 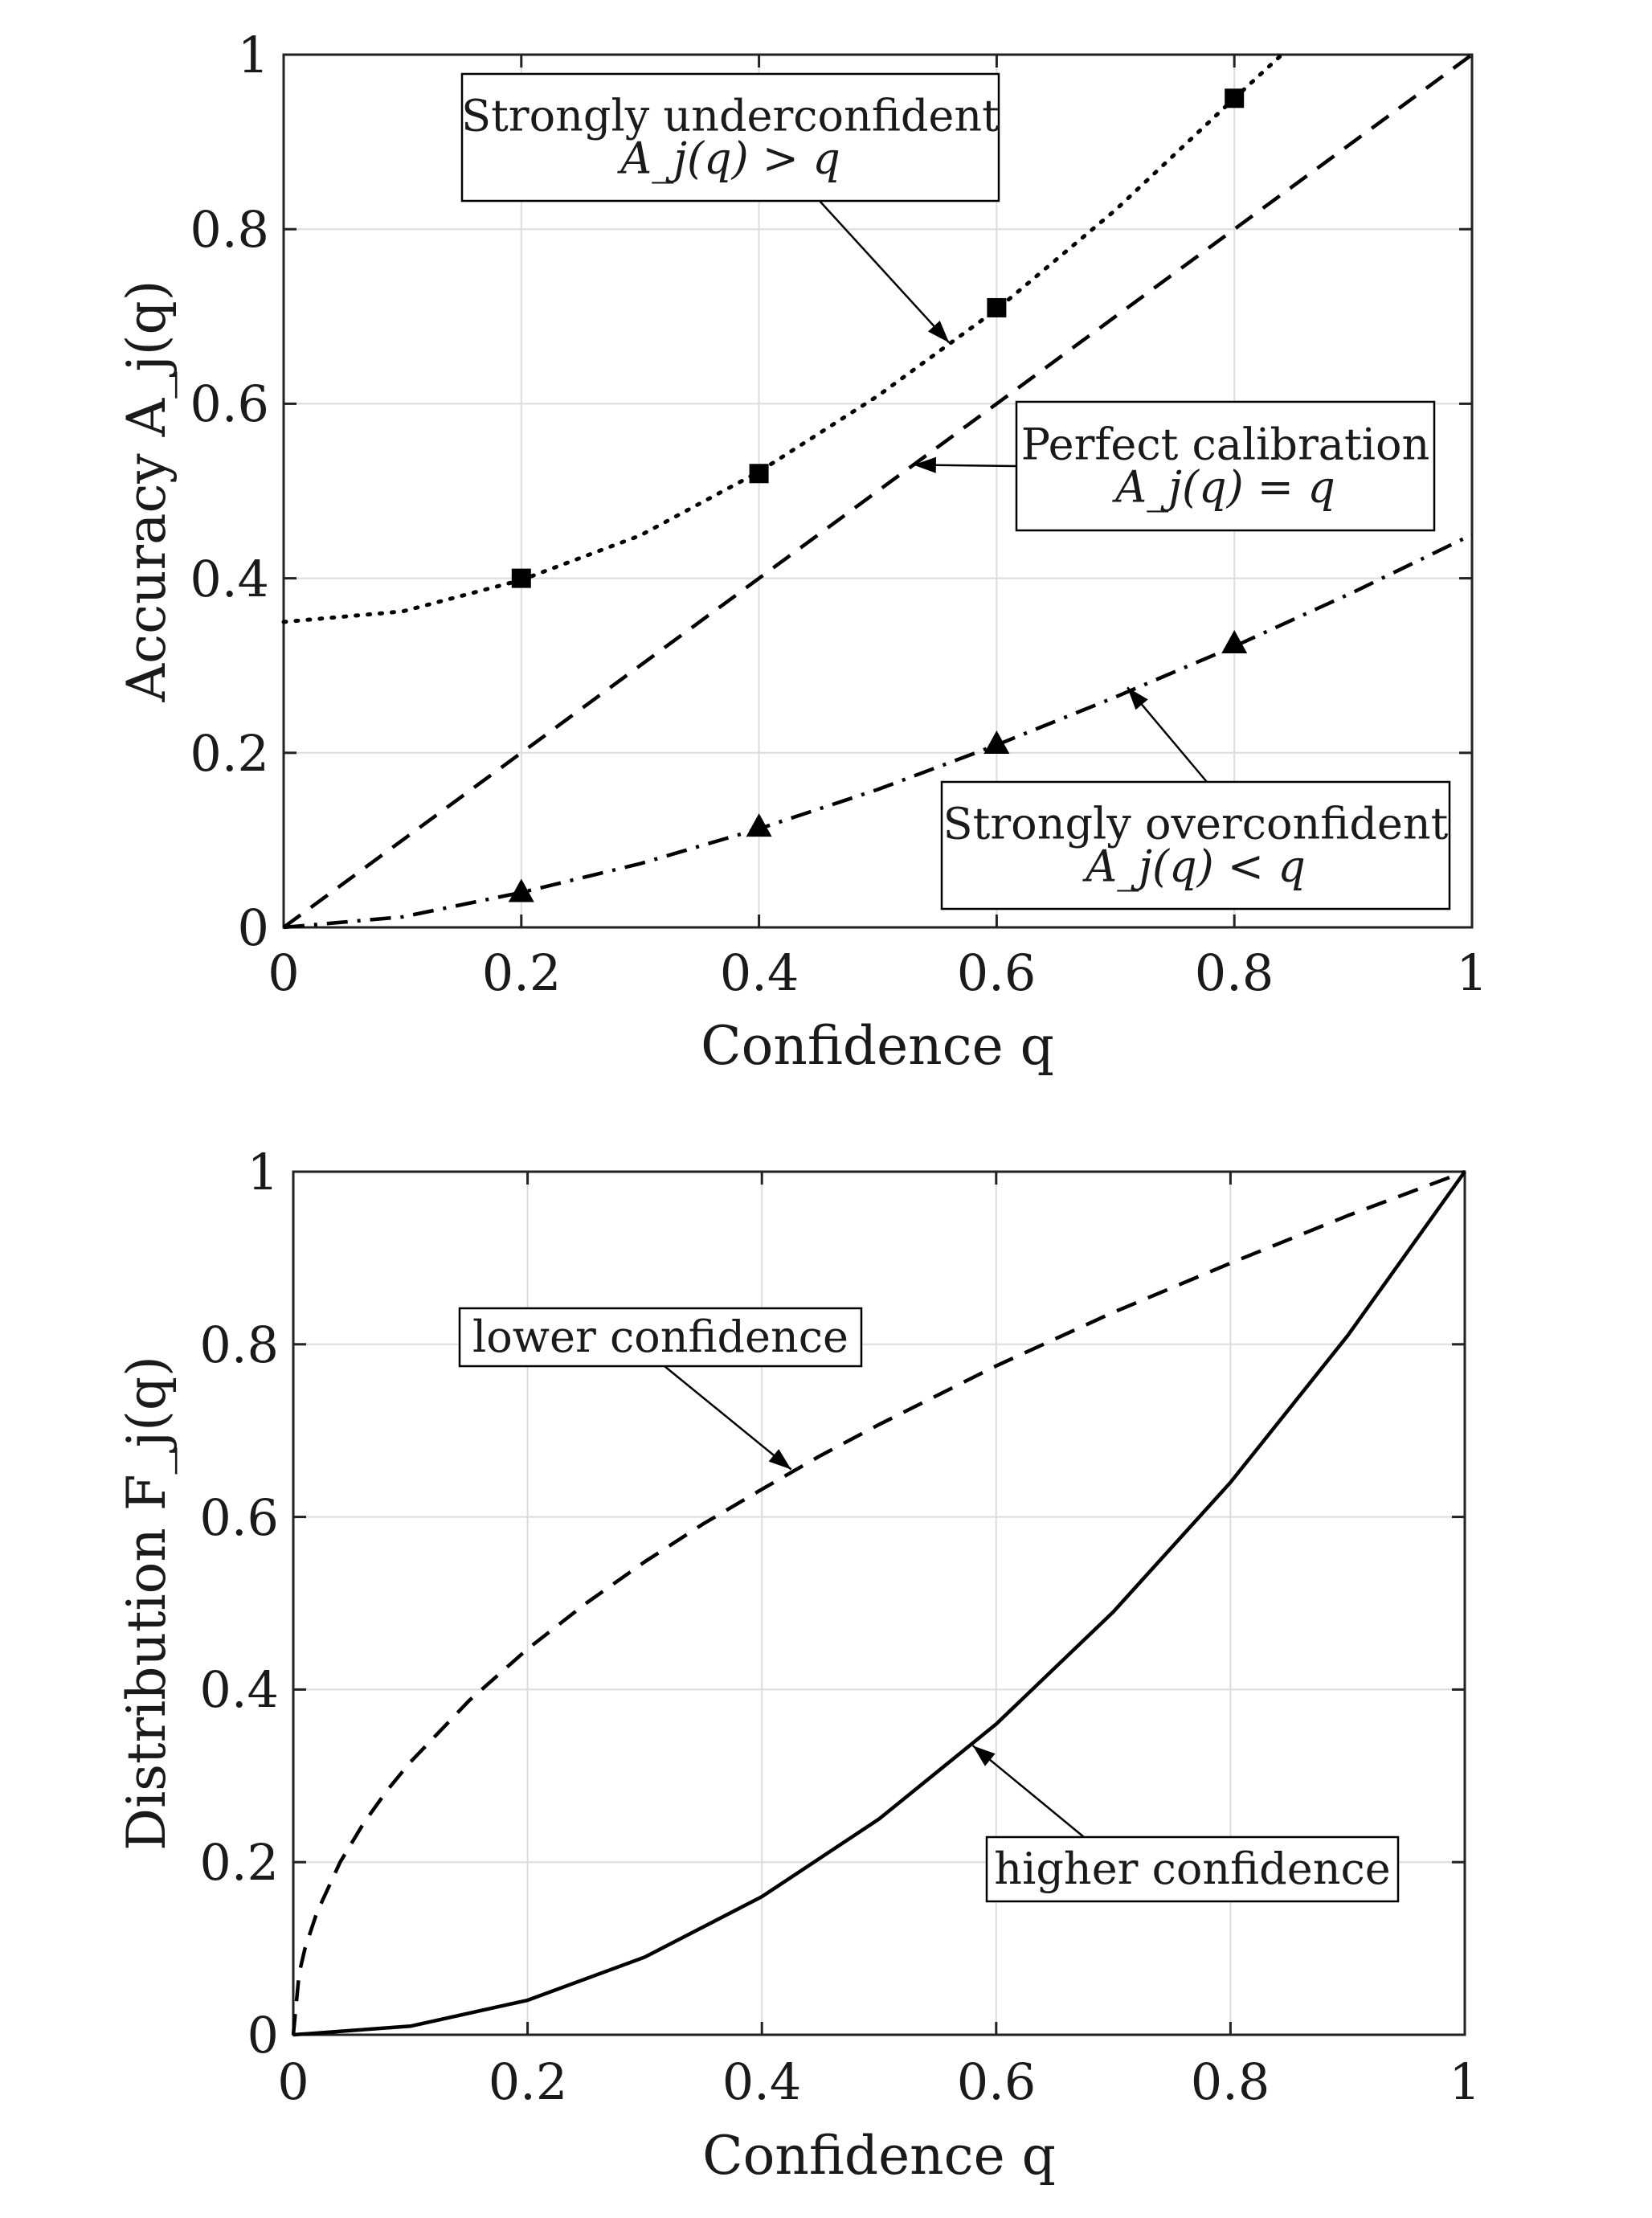 I want to click on annotation-text: Strongly overconfident, so click(x=1196, y=824).